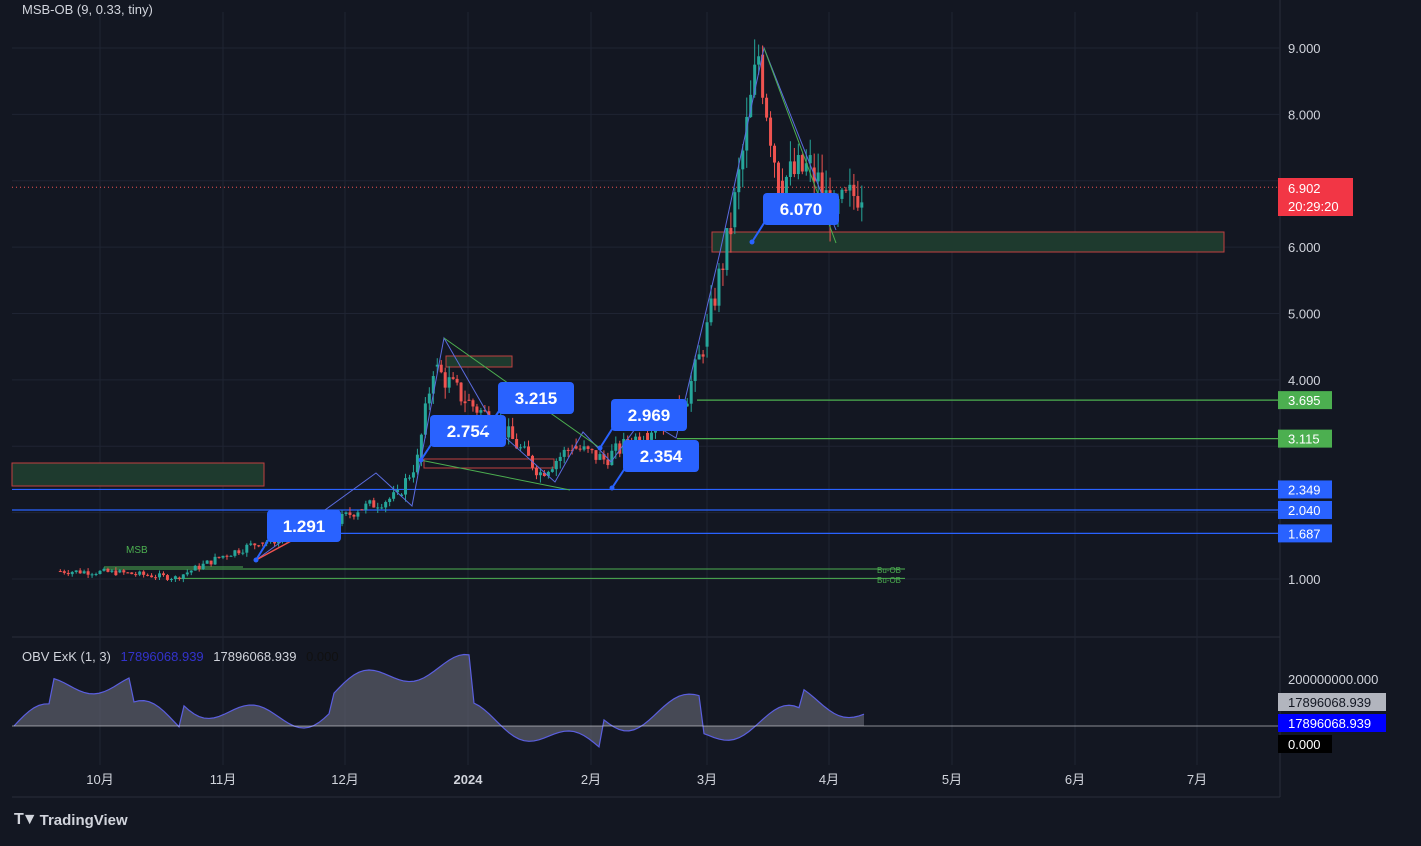 Image resolution: width=1421 pixels, height=846 pixels. I want to click on price-callout-label: 2.969, so click(649, 415).